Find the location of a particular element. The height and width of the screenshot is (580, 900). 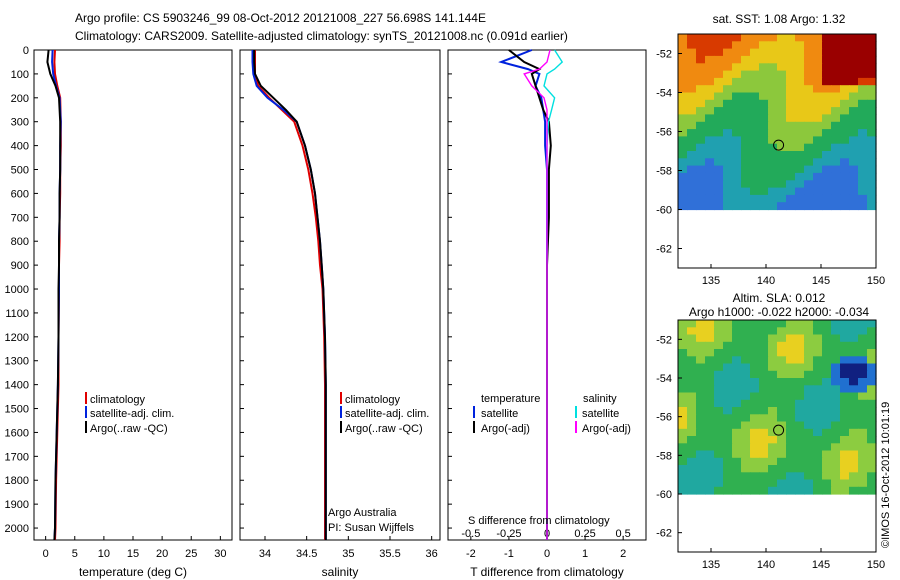

depth-tick-label: 200 is located at coordinates (20, 99).